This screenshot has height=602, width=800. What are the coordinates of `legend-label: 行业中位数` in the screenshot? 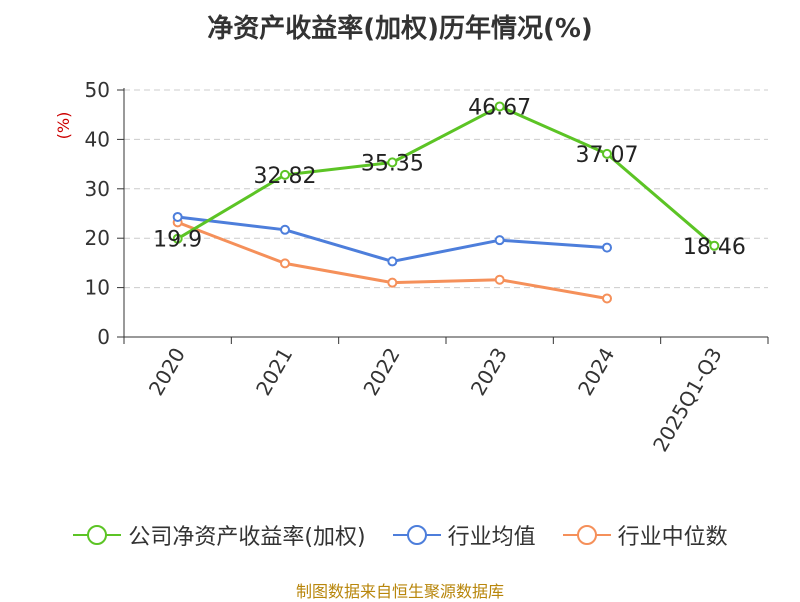 It's located at (672, 537).